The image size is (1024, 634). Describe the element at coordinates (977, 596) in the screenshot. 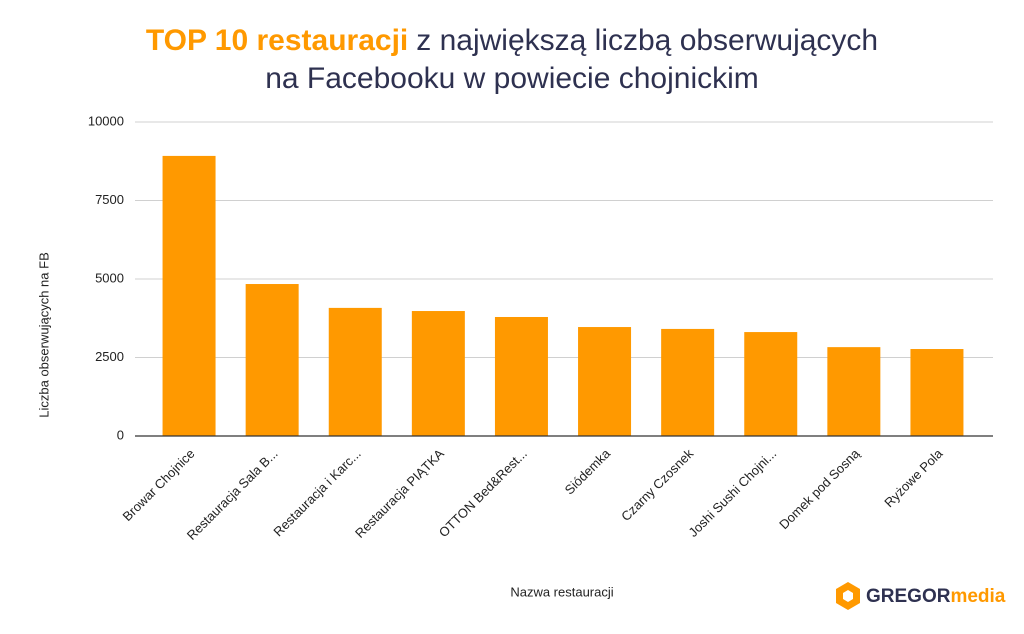

I see `logo-part2: media` at that location.